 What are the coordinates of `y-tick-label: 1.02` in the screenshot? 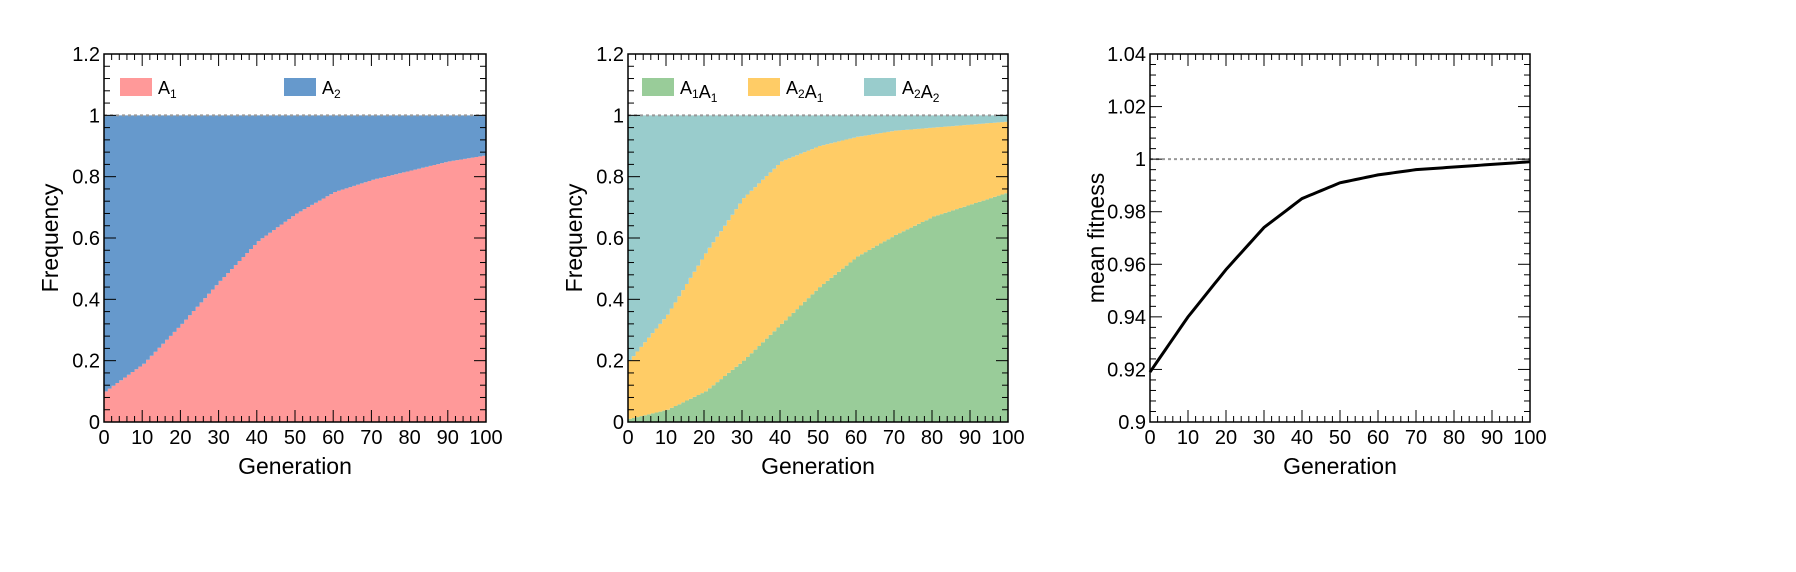 It's located at (1126, 108).